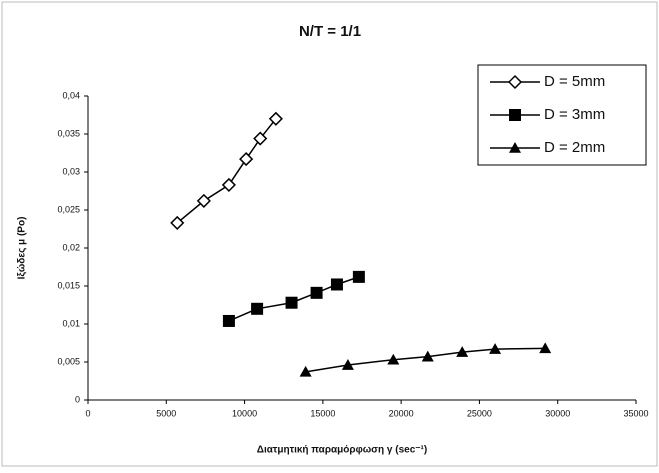  Describe the element at coordinates (68, 285) in the screenshot. I see `y-tick-label: 0,015` at that location.